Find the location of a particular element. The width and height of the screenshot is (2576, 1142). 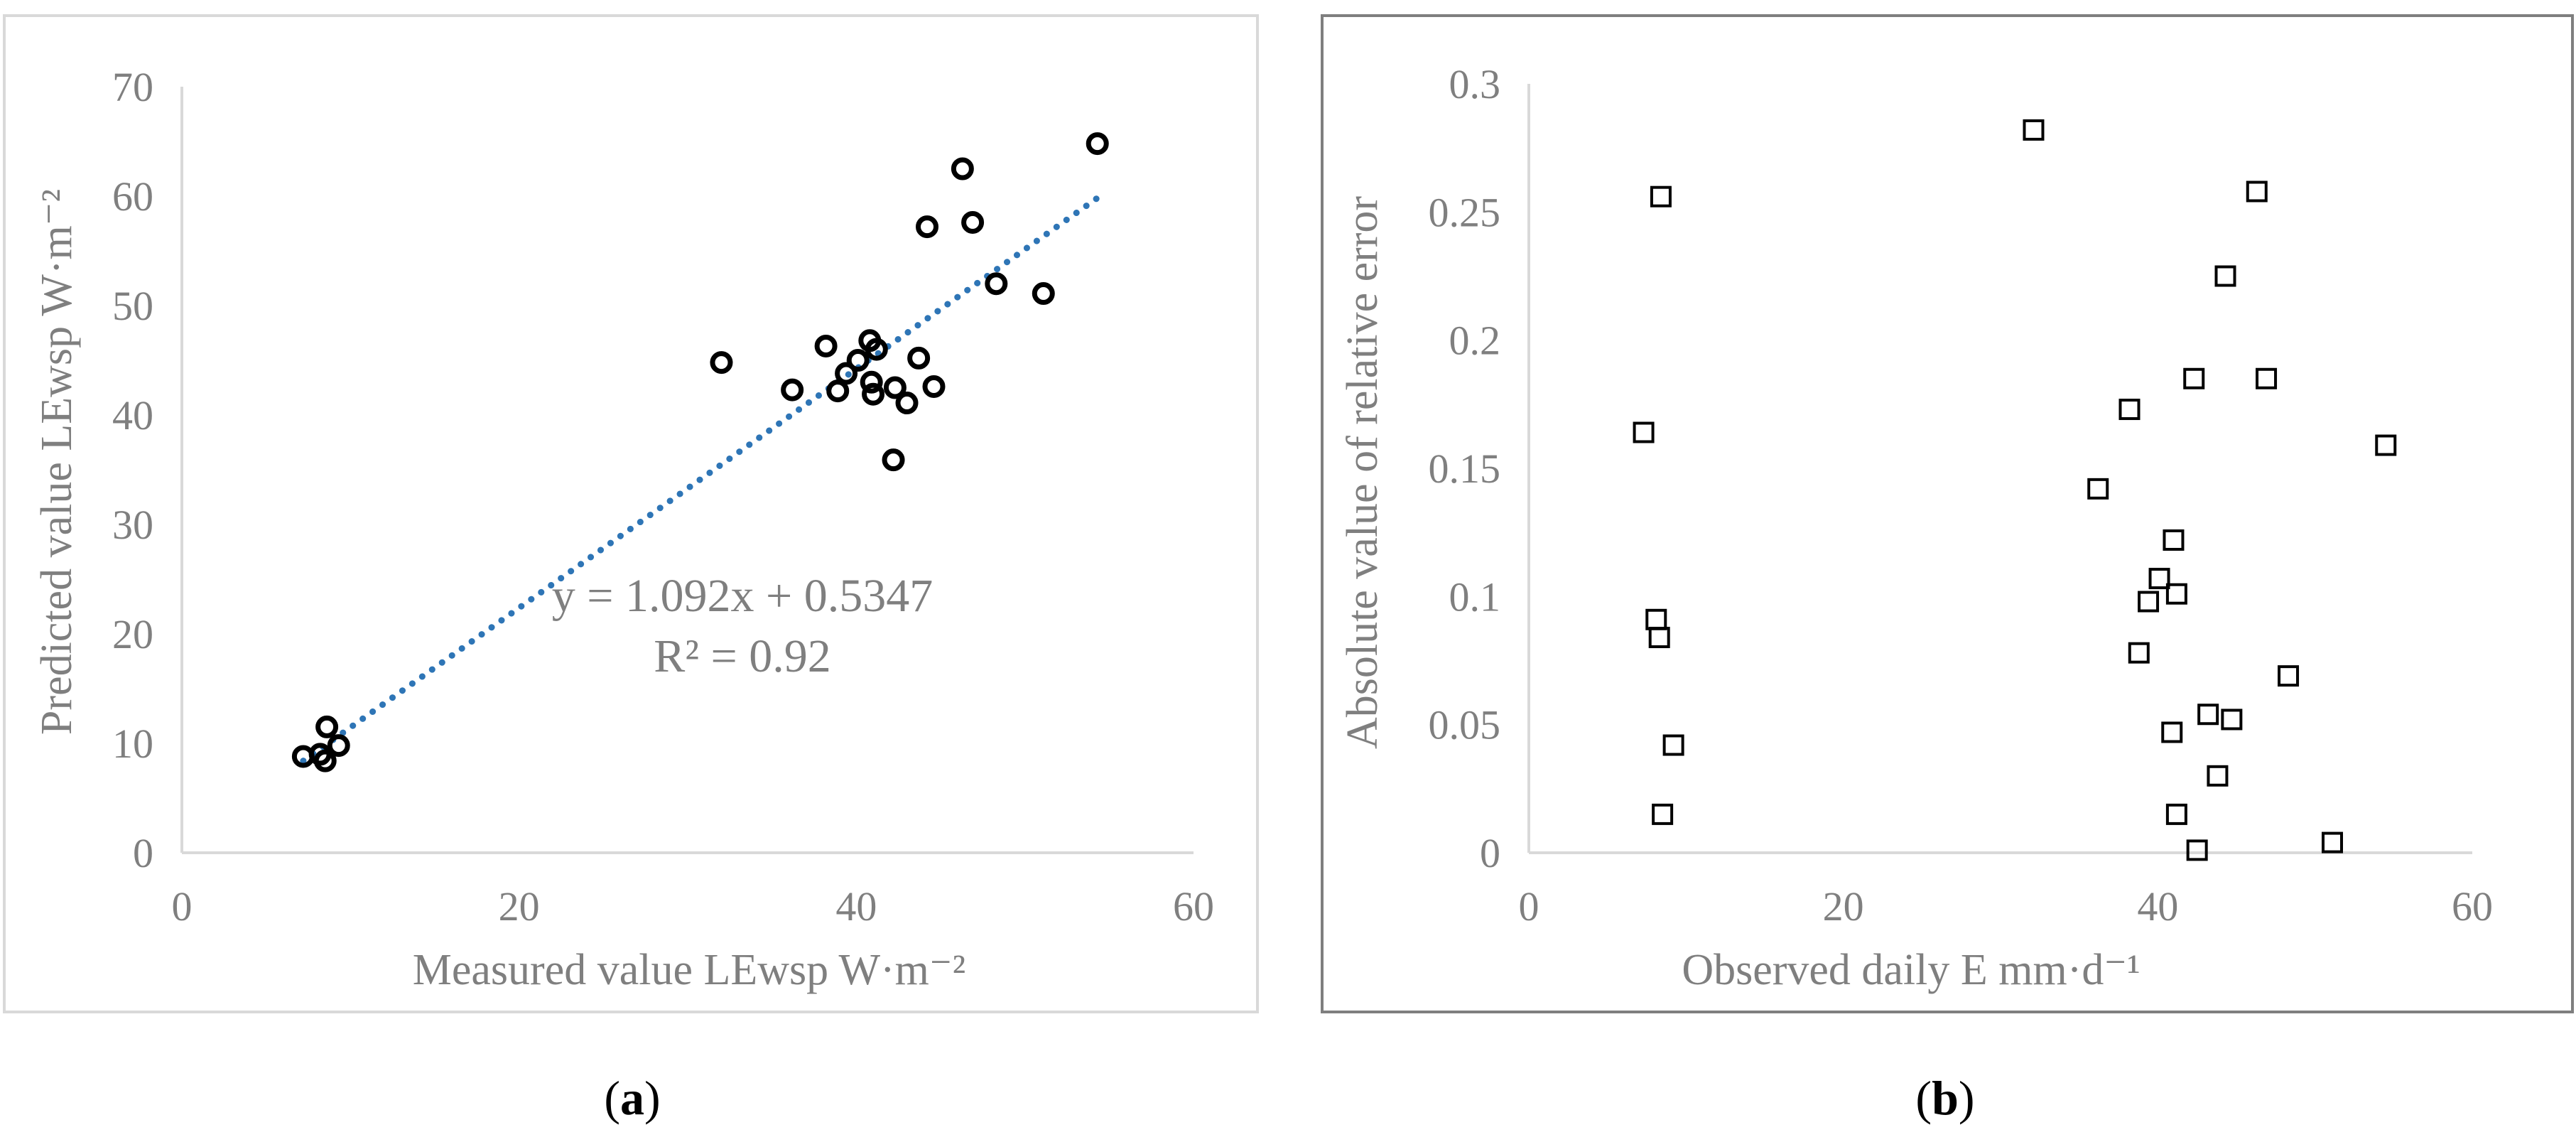

panel-b-y-tick-label: 0 is located at coordinates (1490, 853).